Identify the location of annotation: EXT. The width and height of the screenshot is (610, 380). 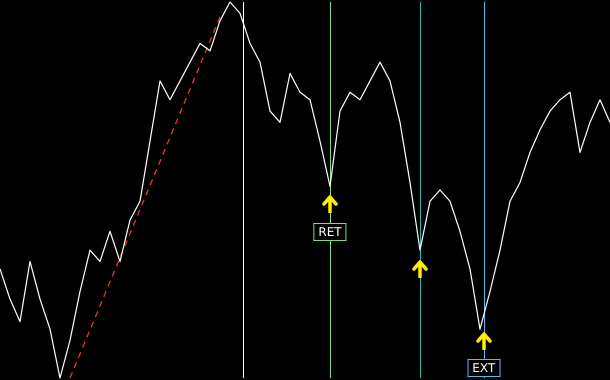
(483, 368).